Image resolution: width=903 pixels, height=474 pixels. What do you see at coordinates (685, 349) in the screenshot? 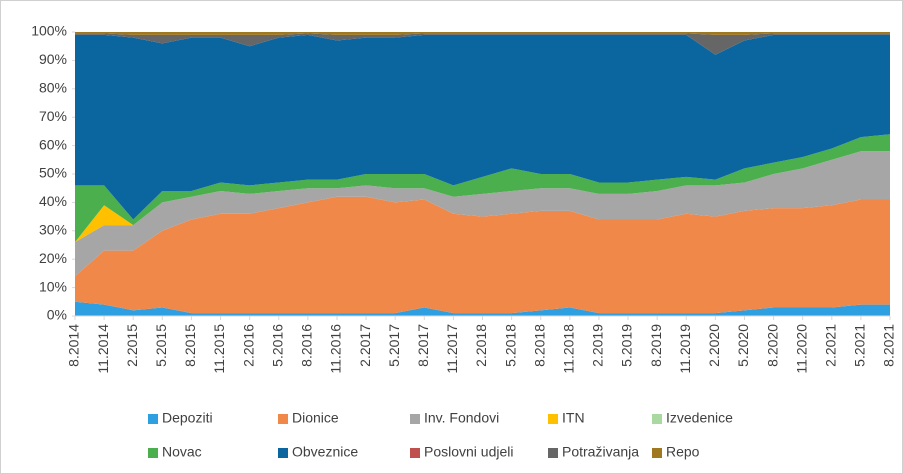
I see `x-tick-label: 11.2019` at bounding box center [685, 349].